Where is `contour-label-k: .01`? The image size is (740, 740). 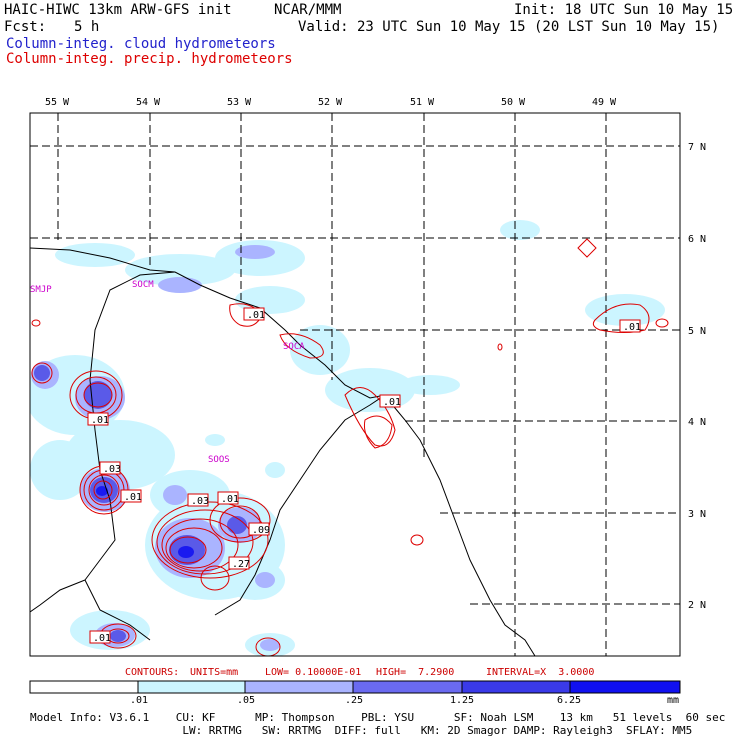
contour-label-k: .01 is located at coordinates (100, 637).